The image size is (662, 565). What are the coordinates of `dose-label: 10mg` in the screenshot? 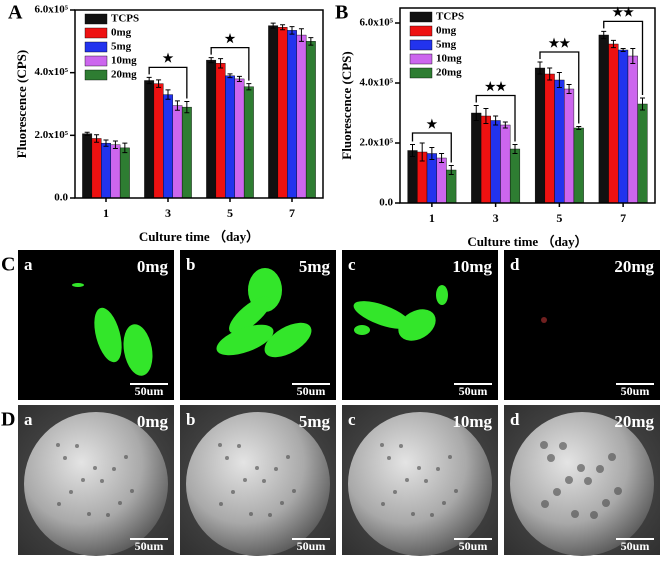 It's located at (472, 421).